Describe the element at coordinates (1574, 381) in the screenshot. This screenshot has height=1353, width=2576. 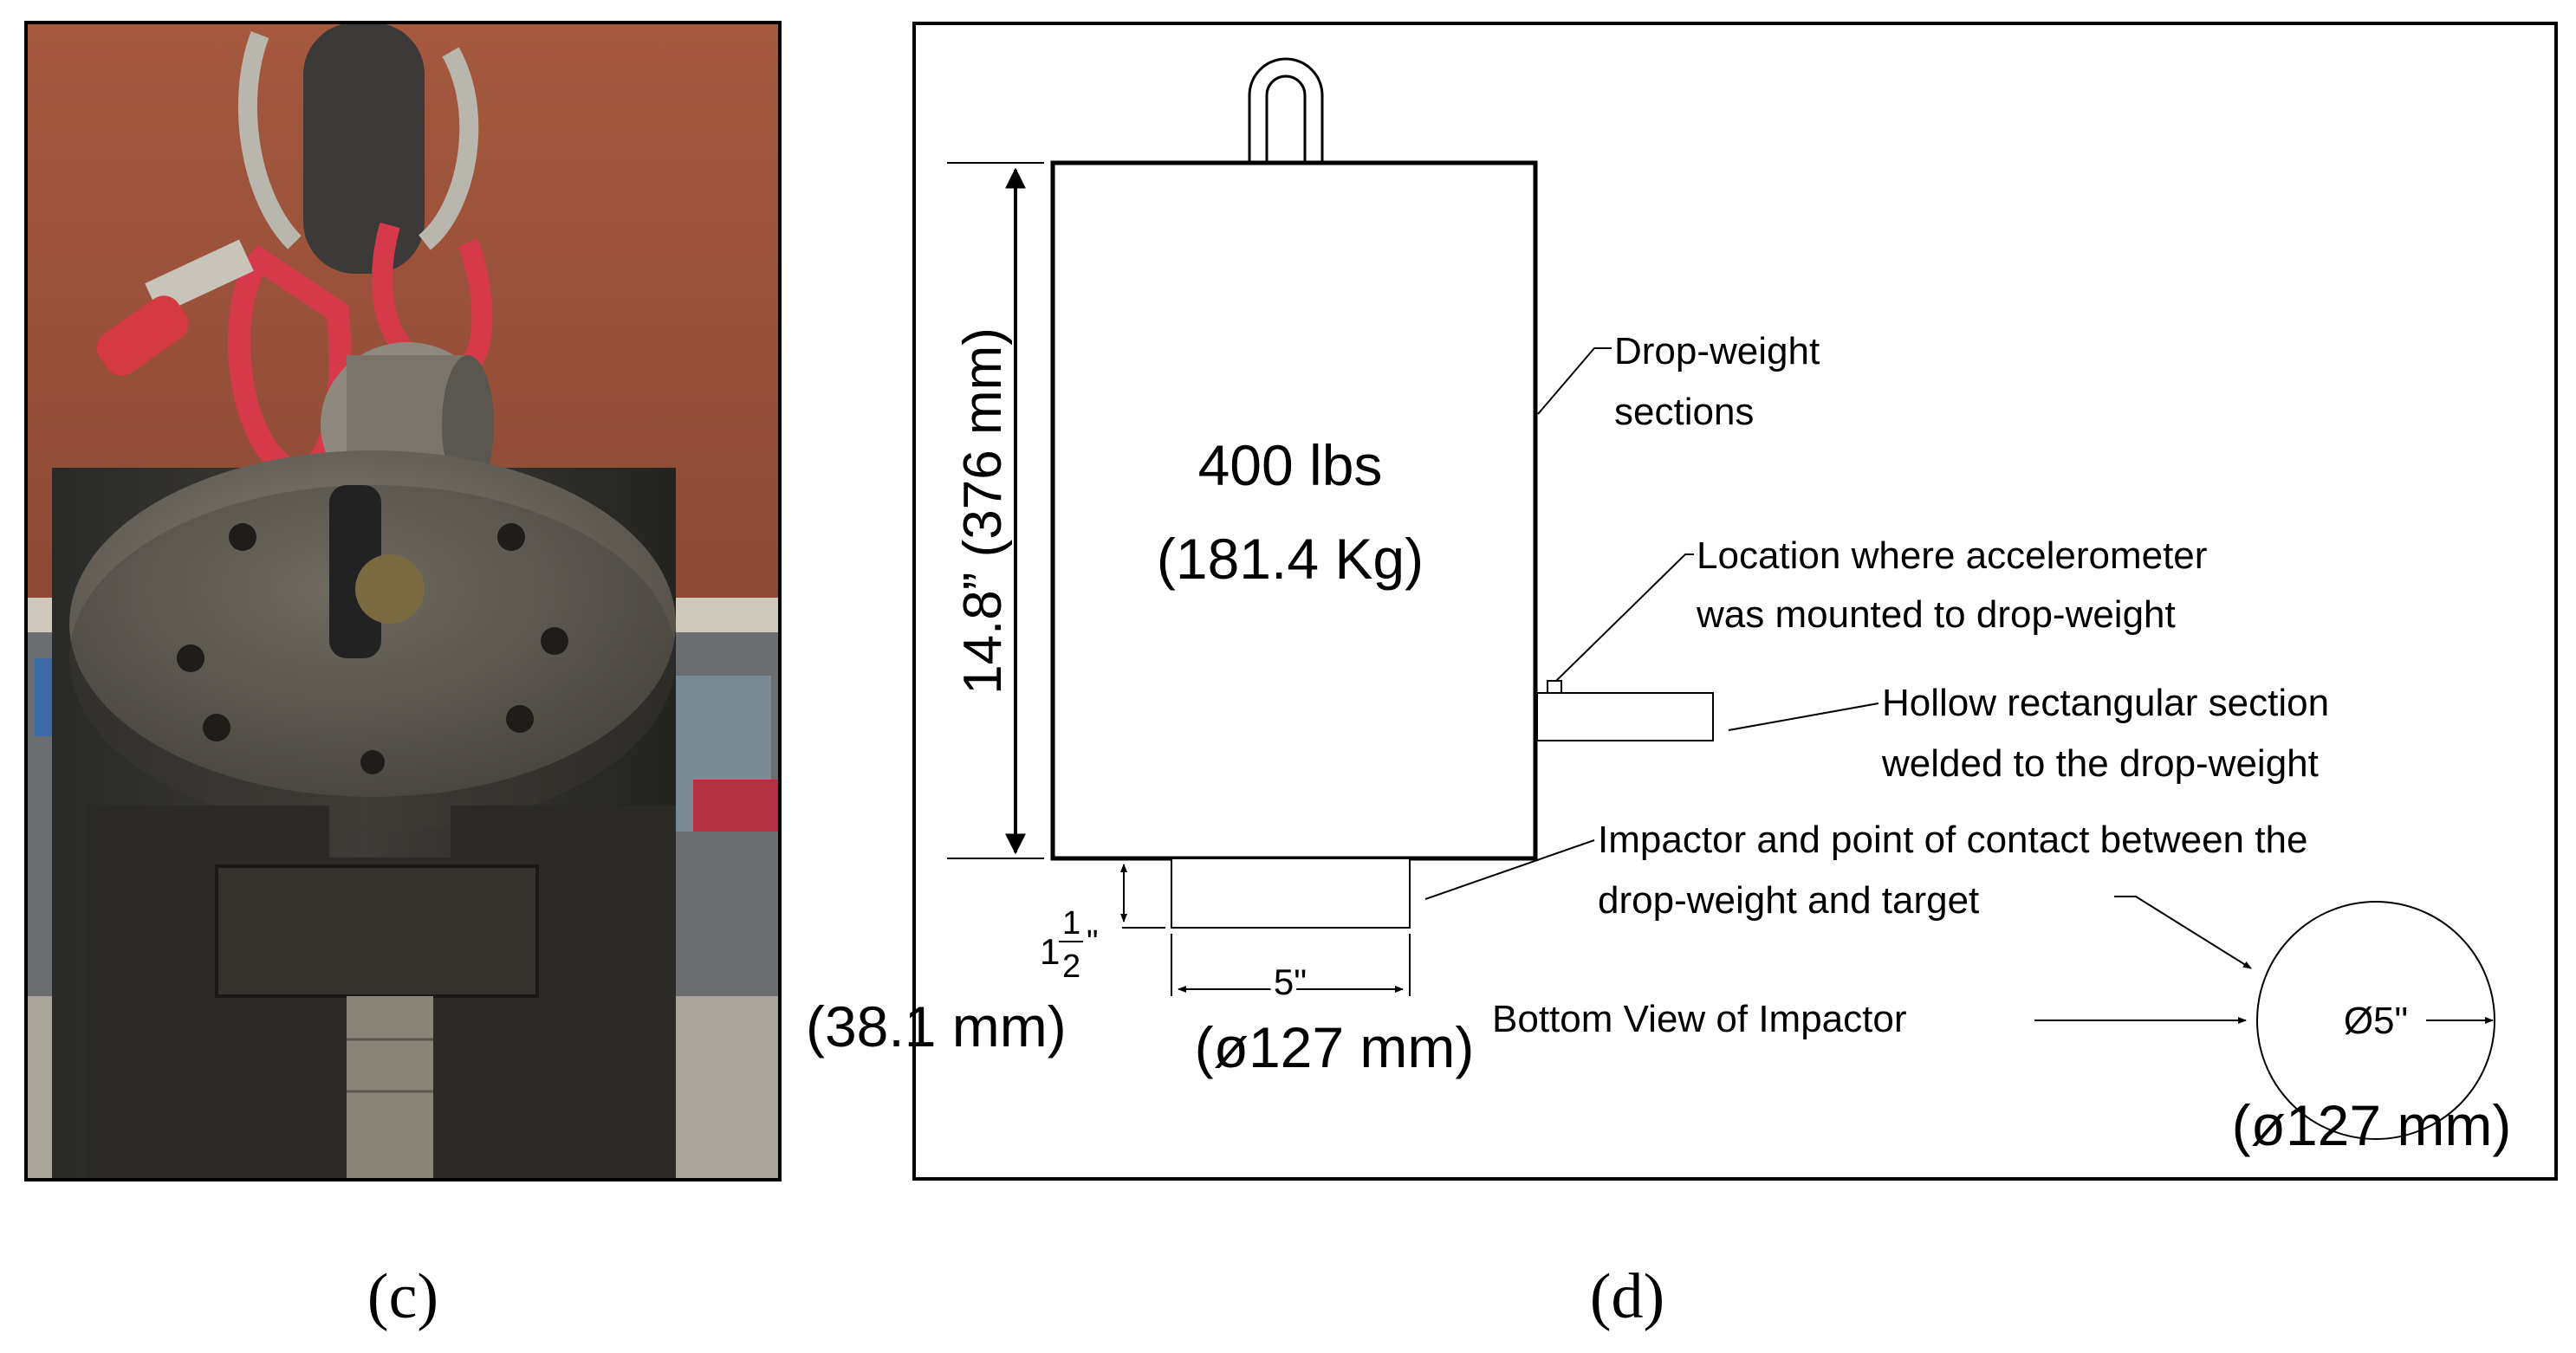
I see `leader-sections` at that location.